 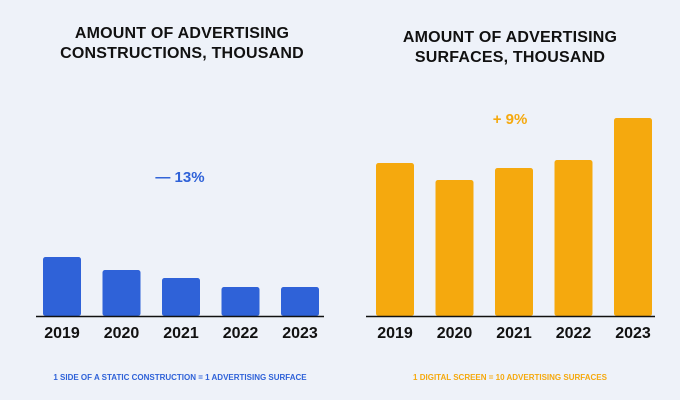 What do you see at coordinates (122, 333) in the screenshot?
I see `constructions-tick-2020: 2020` at bounding box center [122, 333].